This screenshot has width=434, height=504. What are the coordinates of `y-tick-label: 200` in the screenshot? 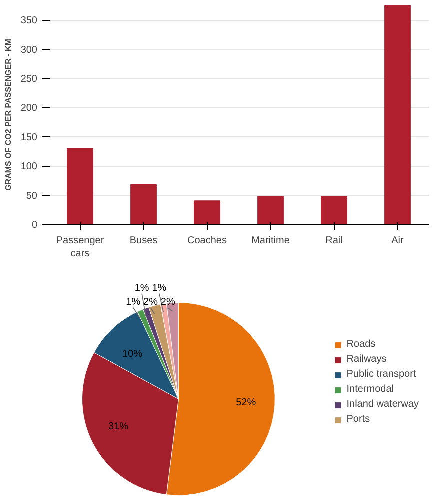 It's located at (29, 108).